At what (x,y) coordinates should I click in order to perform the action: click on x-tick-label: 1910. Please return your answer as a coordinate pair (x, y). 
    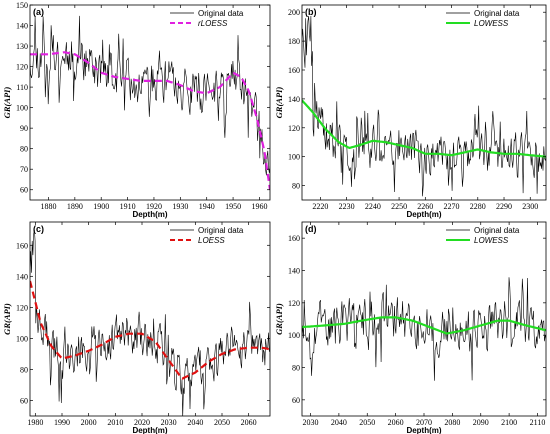
    Looking at the image, I should click on (128, 206).